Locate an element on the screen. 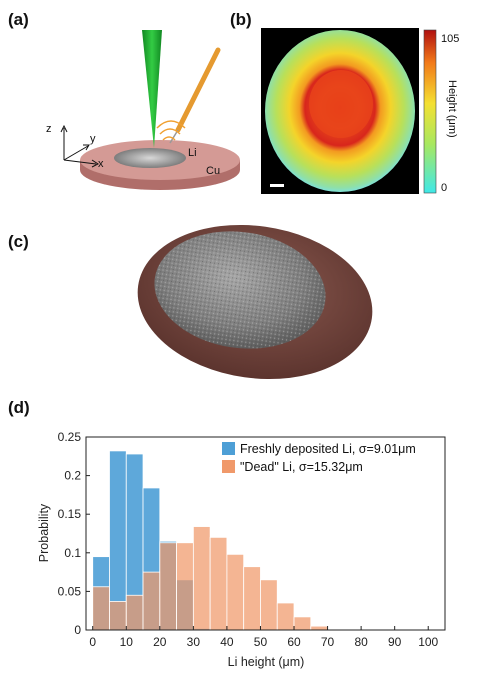  y-tick-label-0.15: 0.15 is located at coordinates (70, 514).